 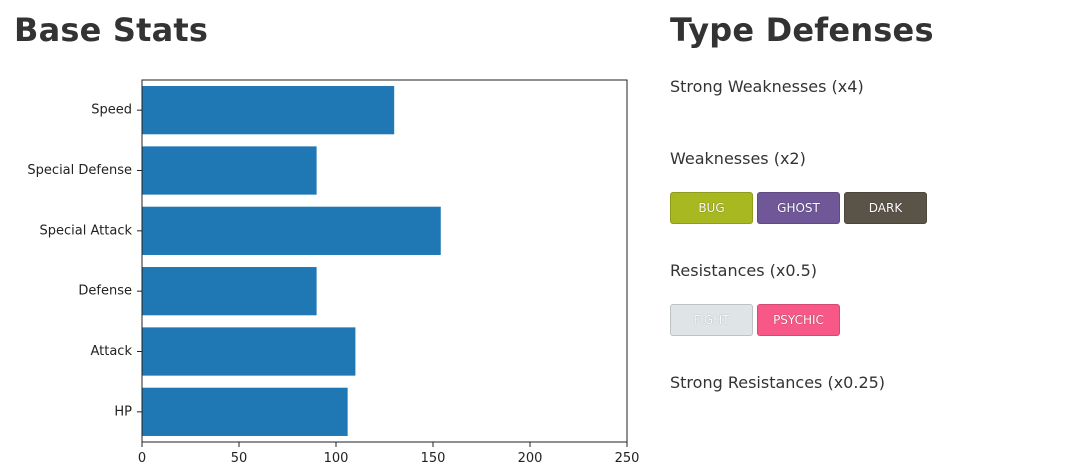 What do you see at coordinates (711, 208) in the screenshot?
I see `type-badge-bug: BUG` at bounding box center [711, 208].